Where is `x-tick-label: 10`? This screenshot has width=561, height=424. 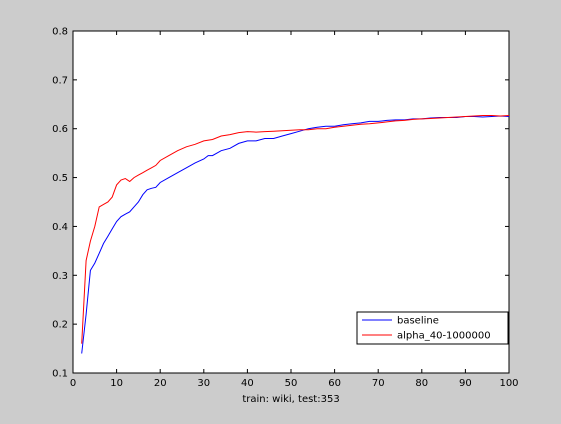 x-tick-label: 10 is located at coordinates (116, 383).